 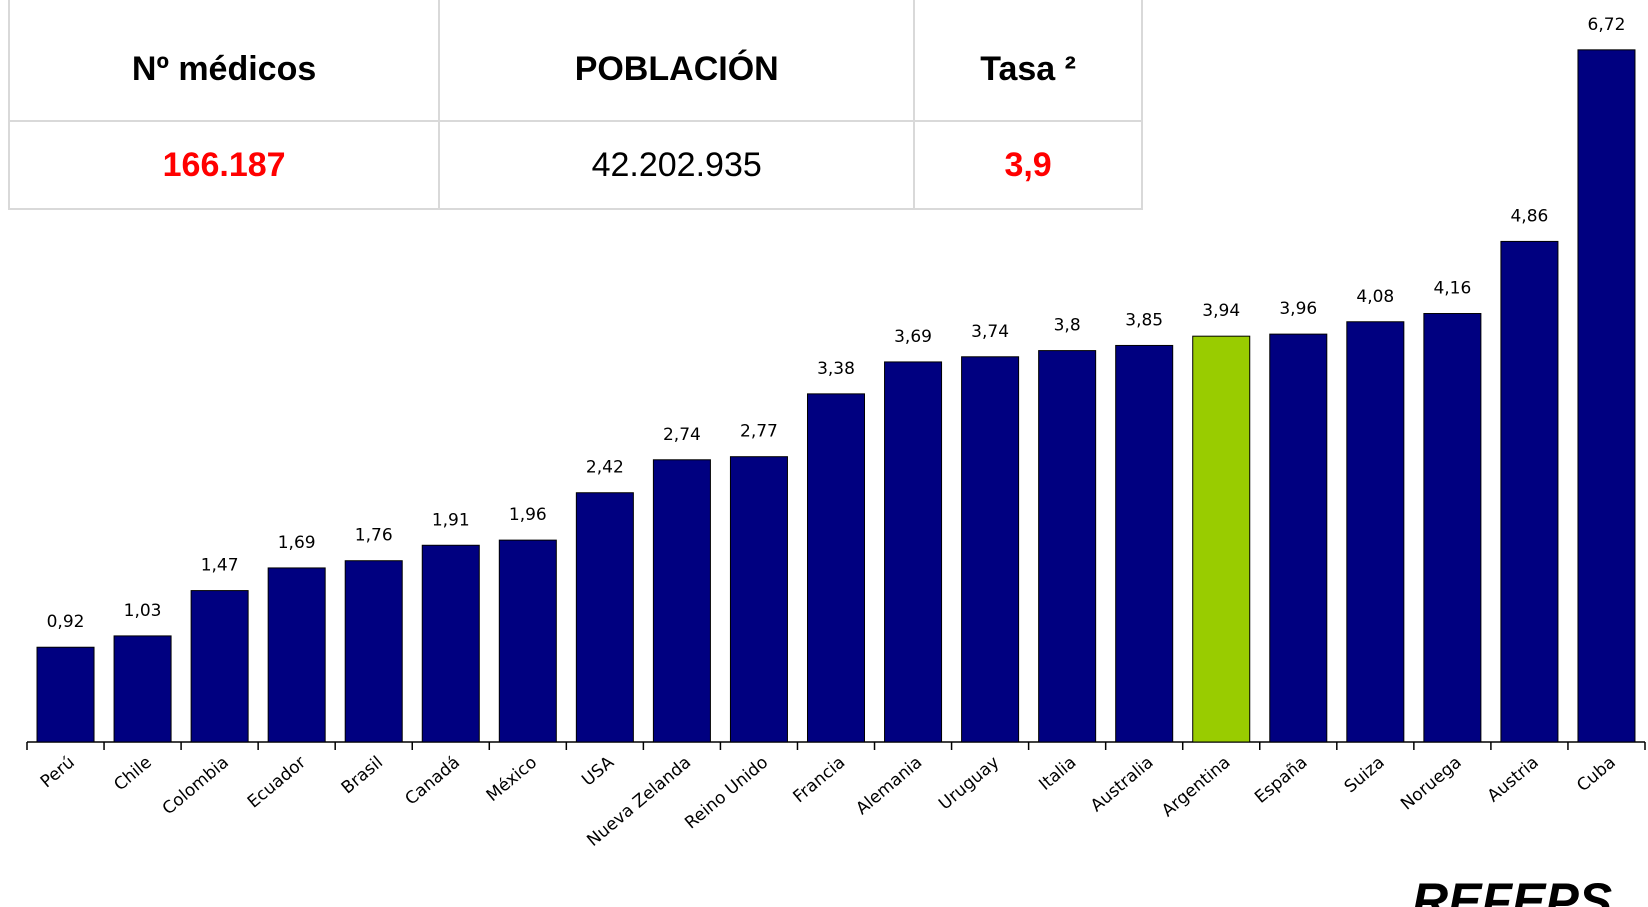 What do you see at coordinates (889, 786) in the screenshot?
I see `x-tick-label: Alemania` at bounding box center [889, 786].